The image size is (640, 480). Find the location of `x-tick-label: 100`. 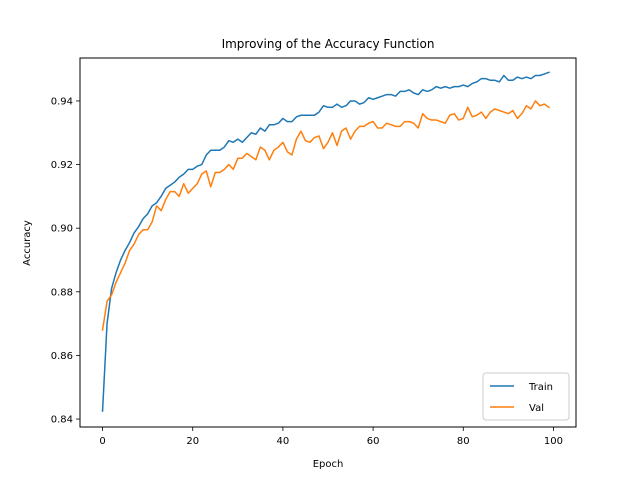

x-tick-label: 100 is located at coordinates (553, 441).